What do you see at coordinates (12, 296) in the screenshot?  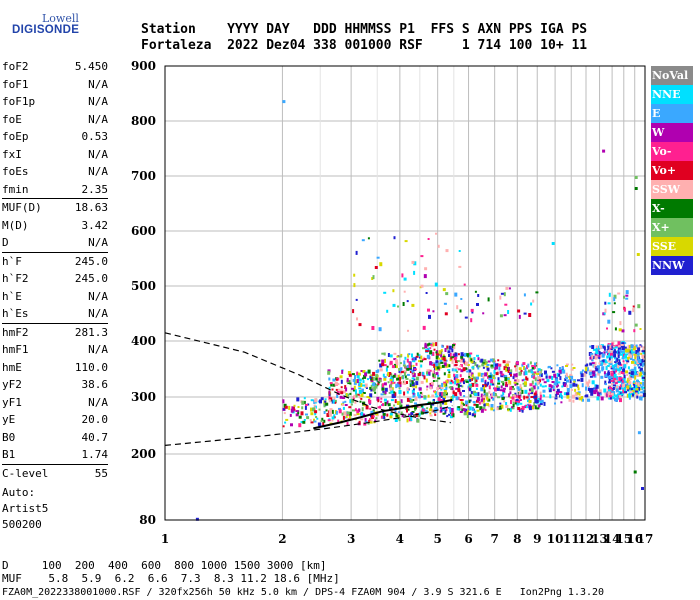 I see `param-name: h`E` at bounding box center [12, 296].